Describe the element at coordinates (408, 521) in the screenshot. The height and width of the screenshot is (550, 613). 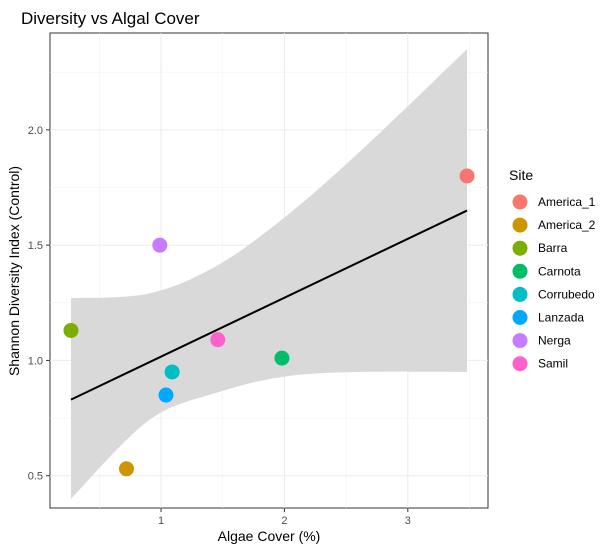
I see `x-tick-label: 3` at that location.